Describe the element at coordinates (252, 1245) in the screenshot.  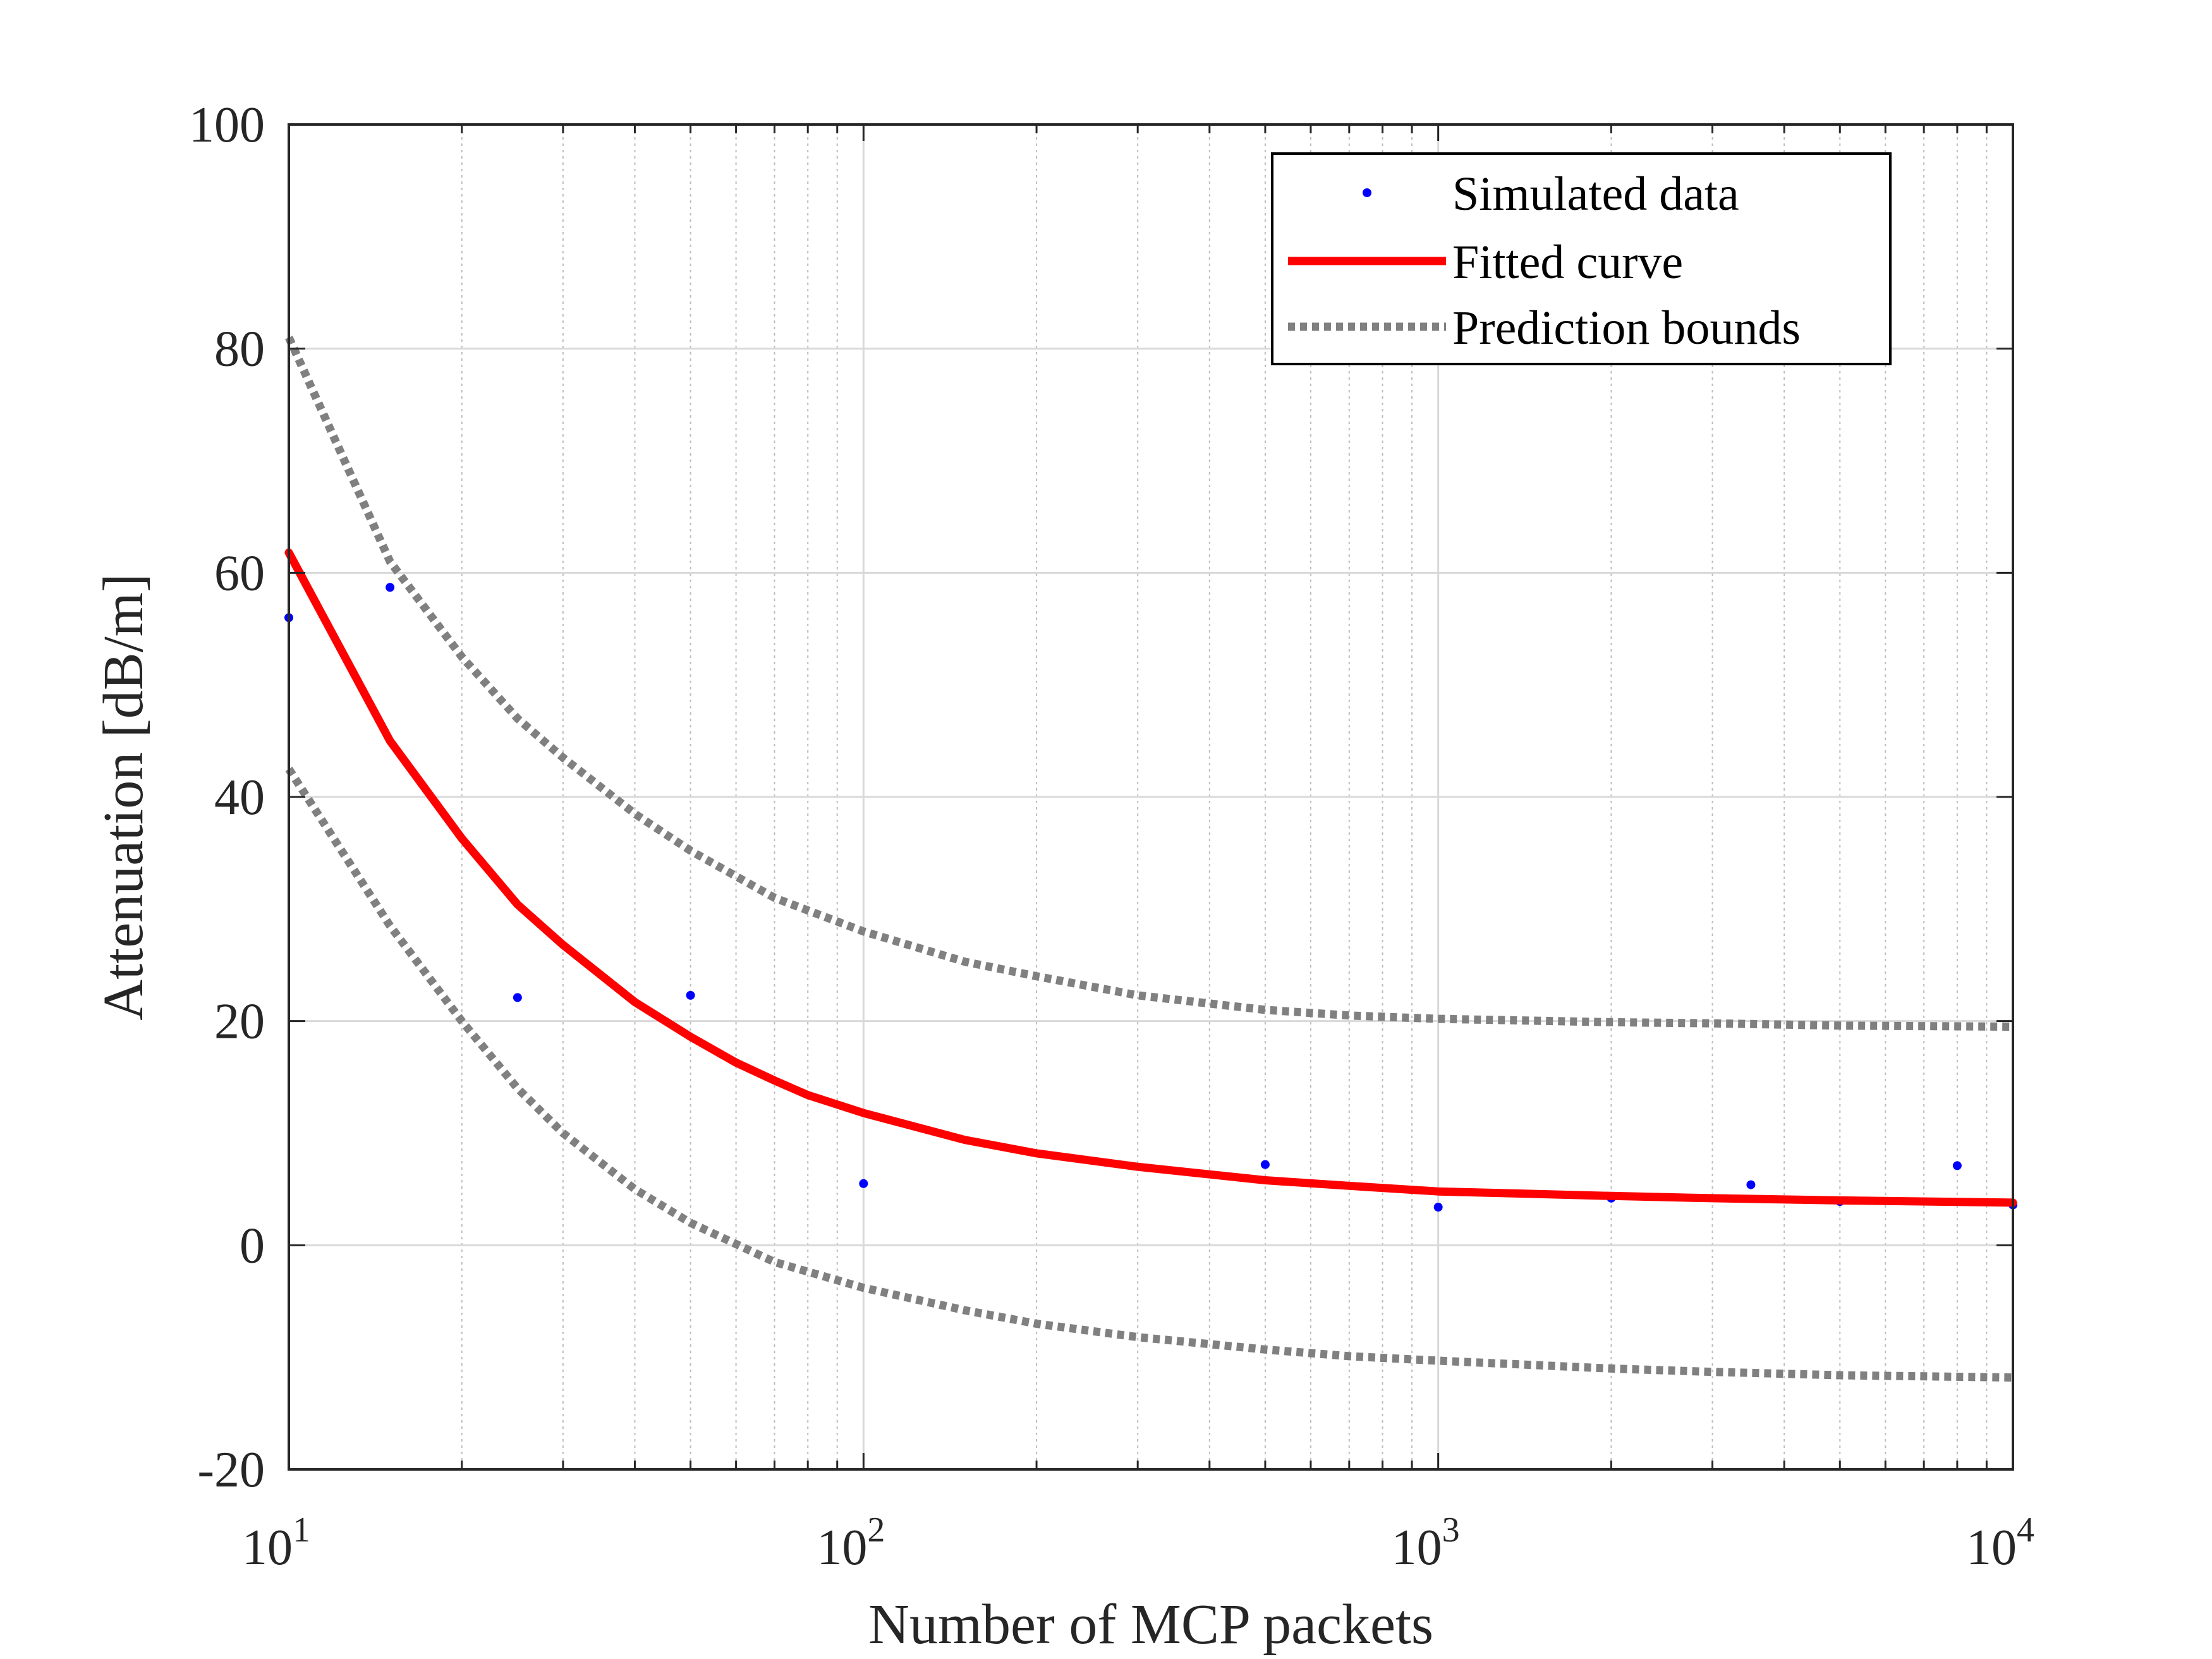
I see `y-tick-label: 0` at that location.